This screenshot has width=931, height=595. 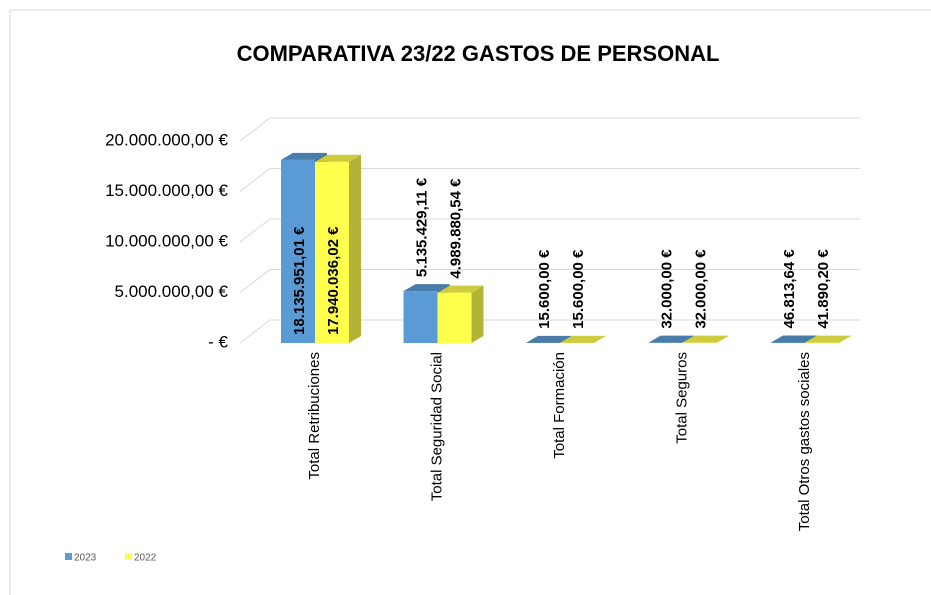 I want to click on data-label: 41.890,20 €, so click(x=823, y=289).